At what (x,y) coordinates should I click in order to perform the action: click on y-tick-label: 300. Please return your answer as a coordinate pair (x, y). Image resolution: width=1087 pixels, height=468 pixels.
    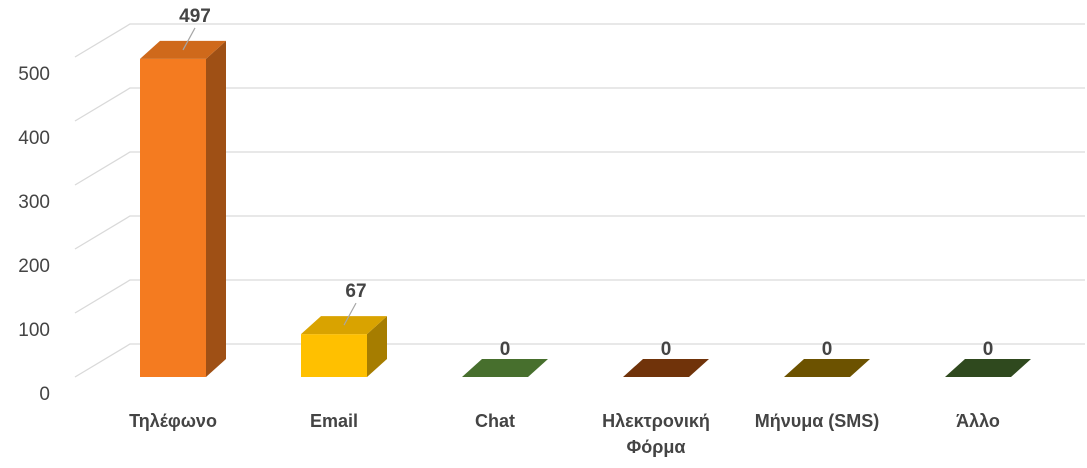
    Looking at the image, I should click on (34, 202).